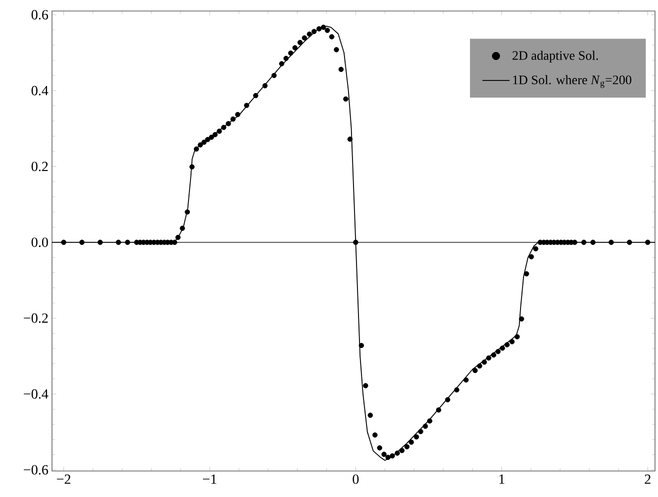 The width and height of the screenshot is (658, 497). I want to click on y-tick-label: −0.6, so click(36, 470).